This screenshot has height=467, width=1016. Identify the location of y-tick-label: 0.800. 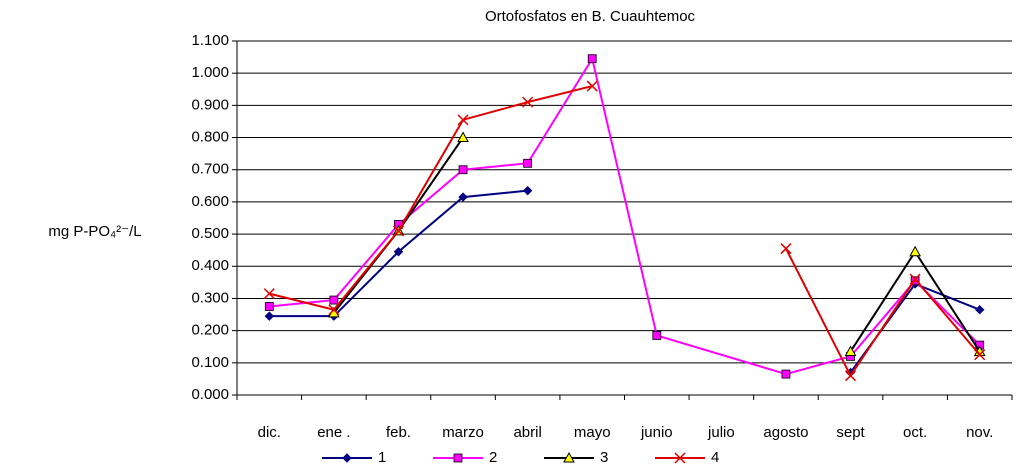
(210, 137).